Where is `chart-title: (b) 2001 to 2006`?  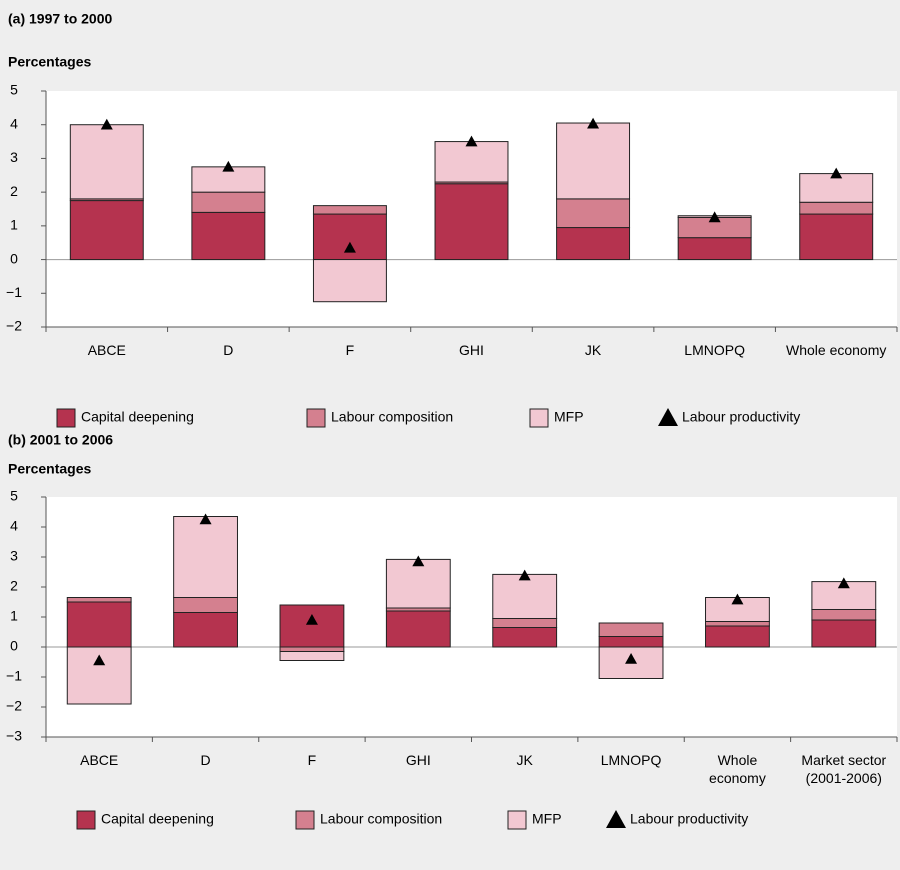 chart-title: (b) 2001 to 2006 is located at coordinates (60, 440).